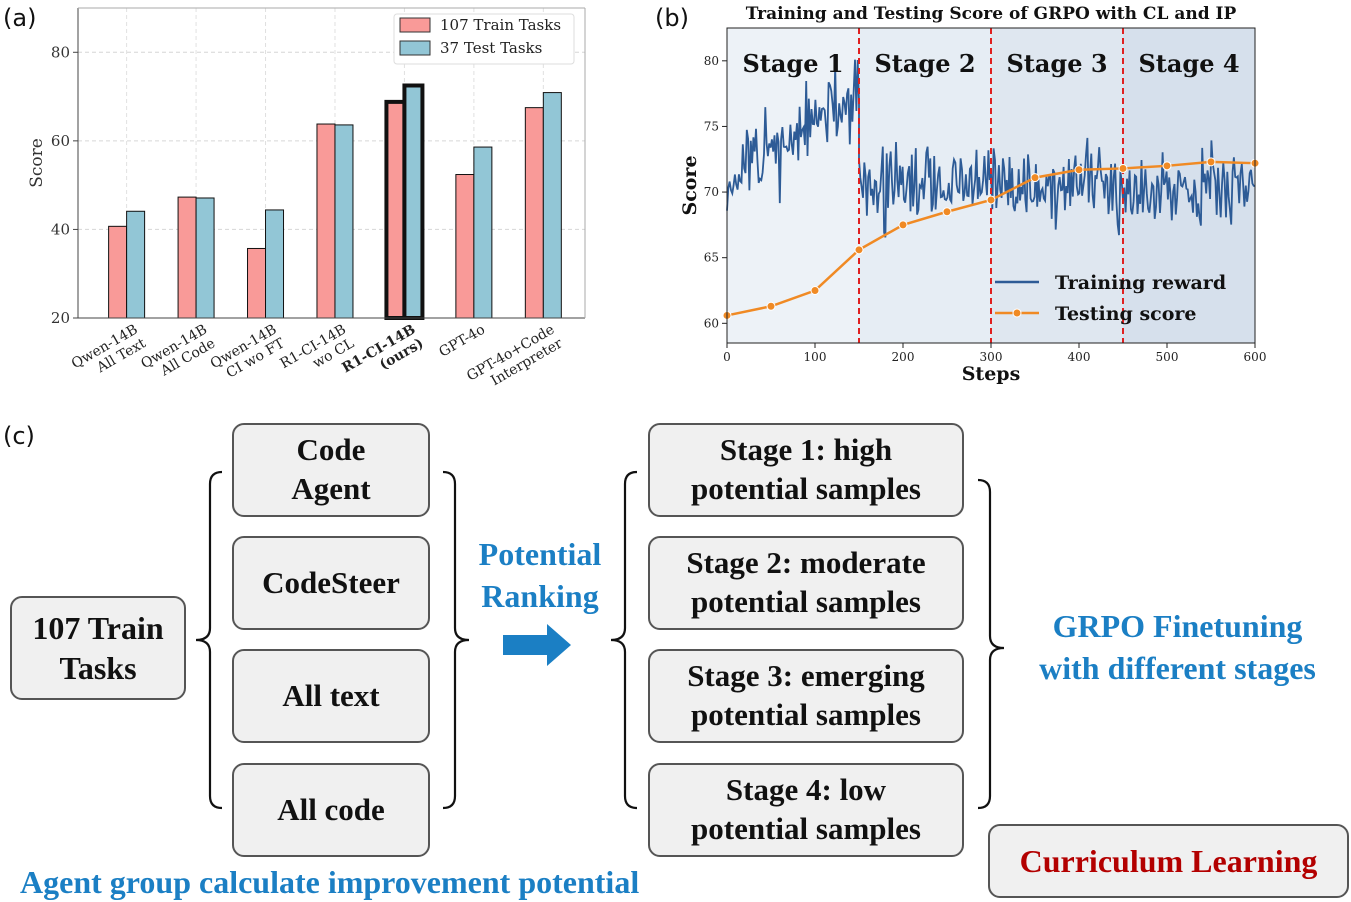  Describe the element at coordinates (792, 63) in the screenshot. I see `stage-label: Stage 1` at that location.